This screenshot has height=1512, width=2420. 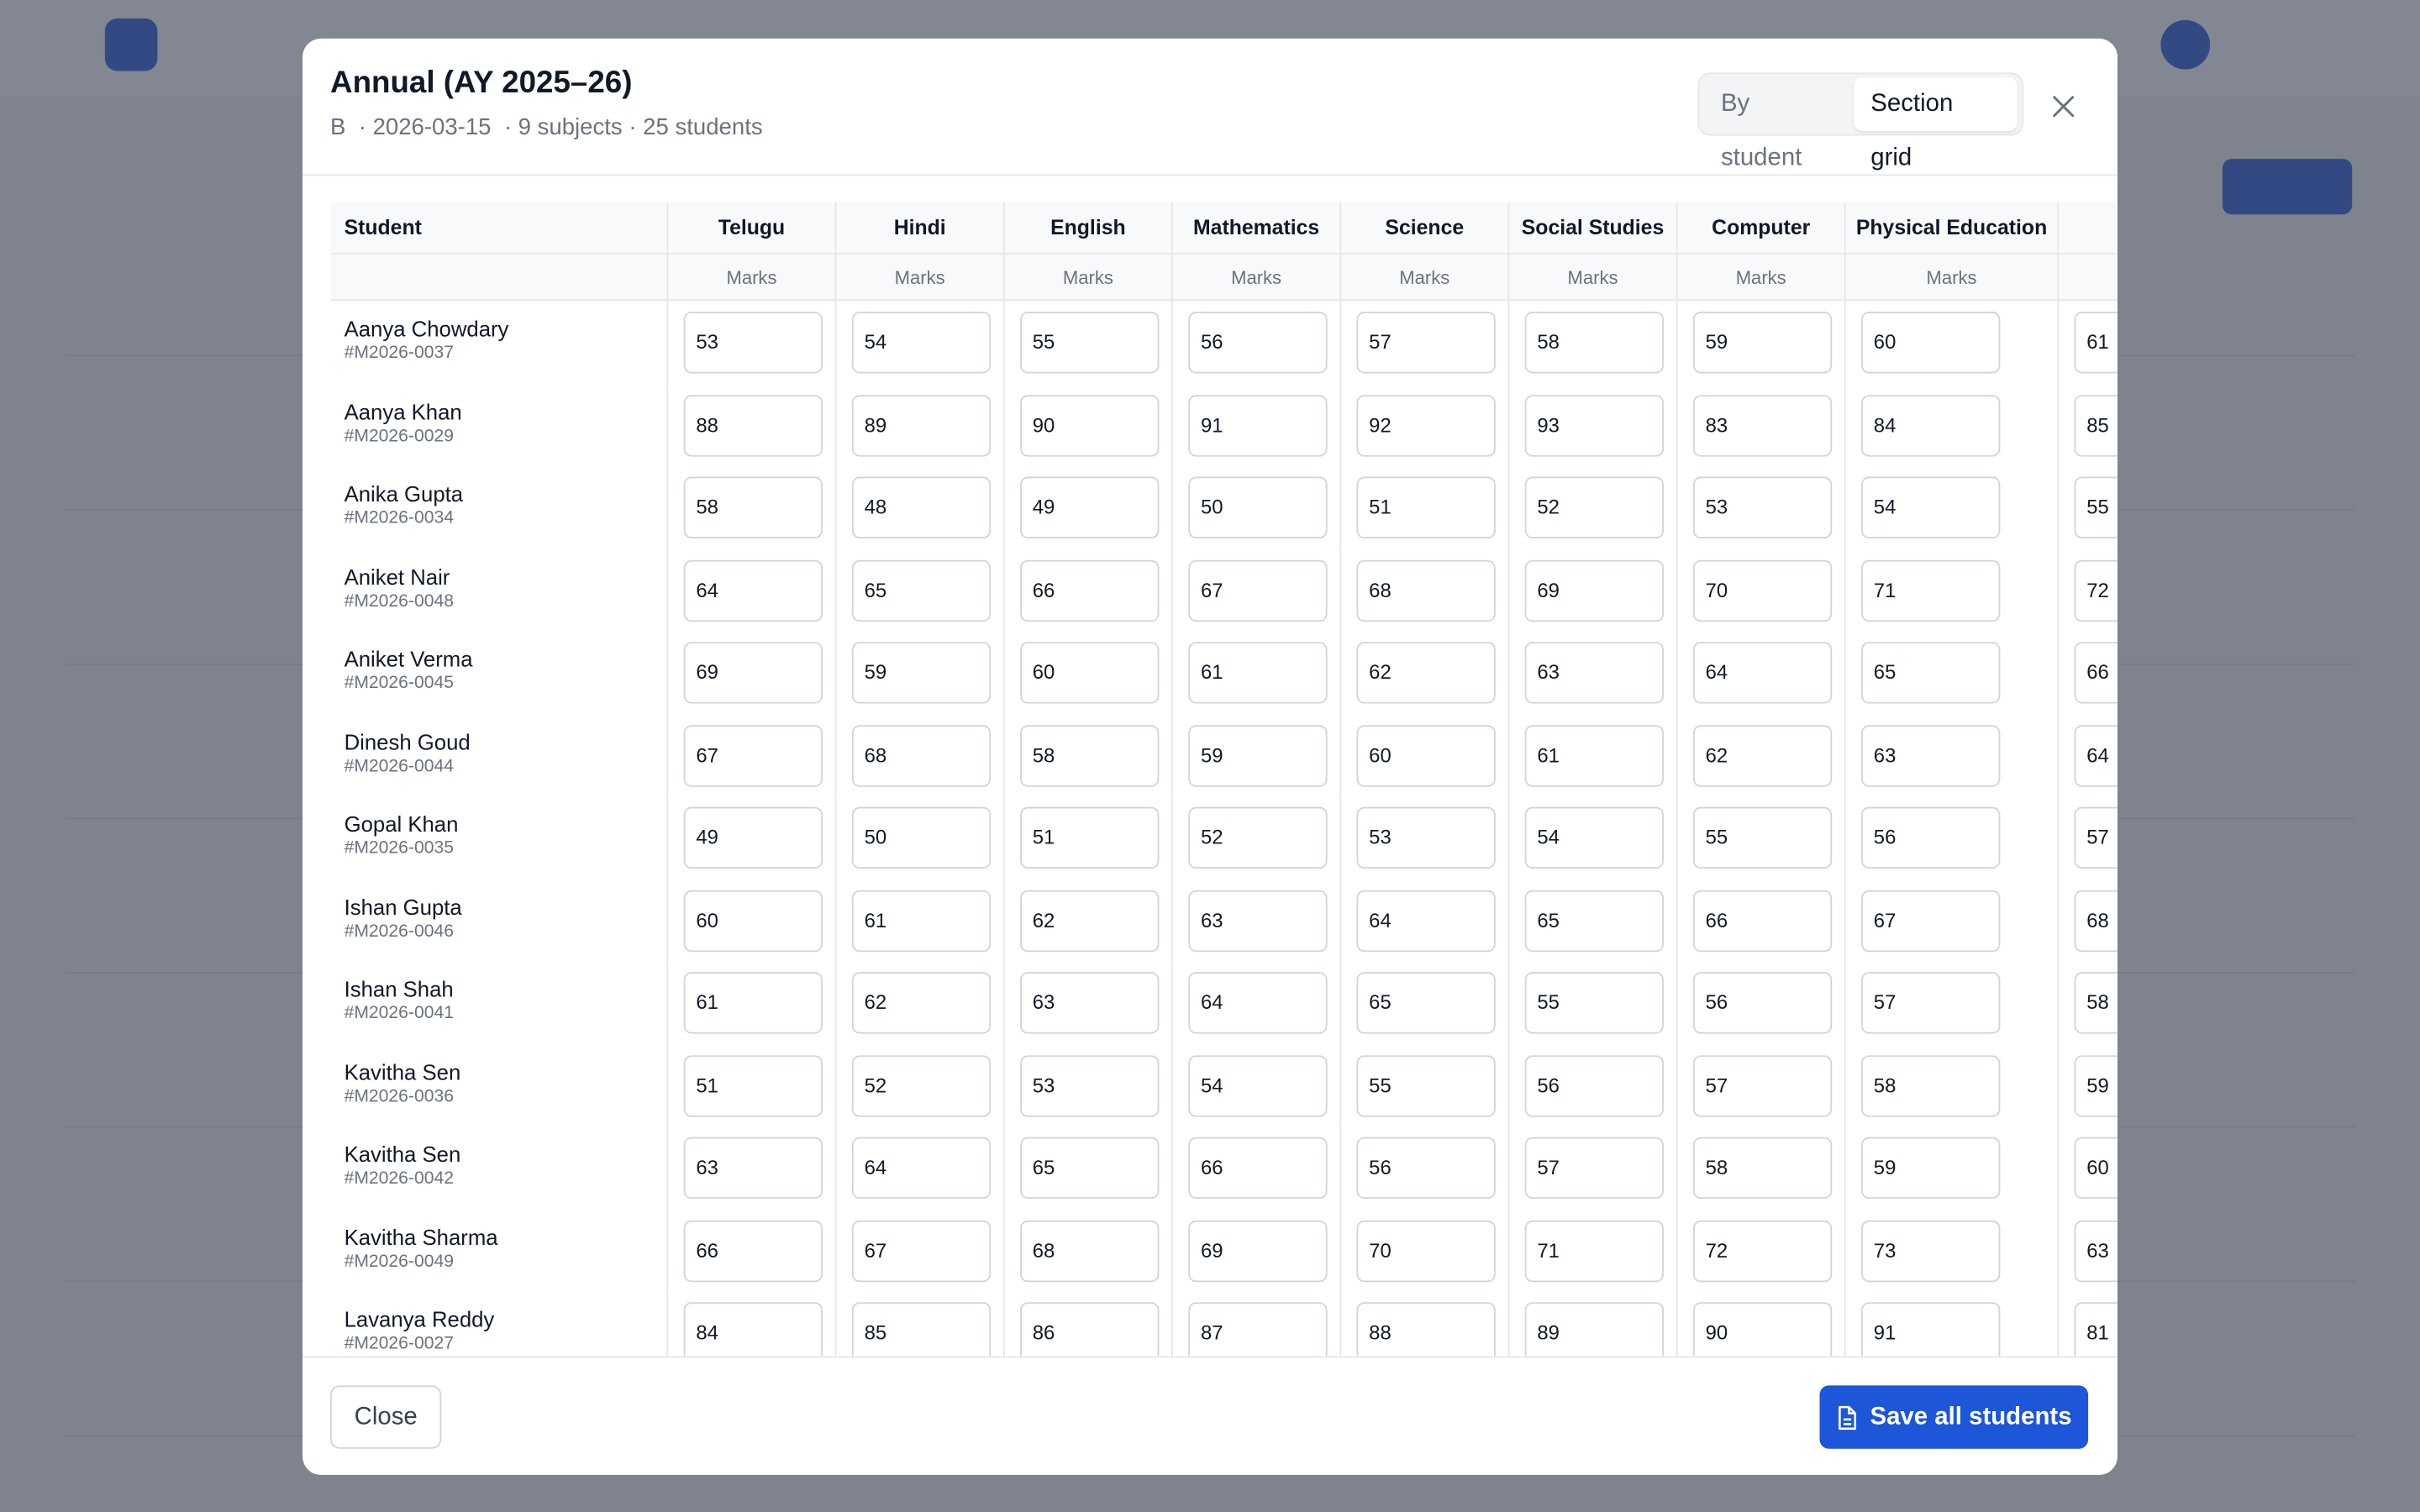 What do you see at coordinates (1258, 1329) in the screenshot?
I see `marks-input: 87` at bounding box center [1258, 1329].